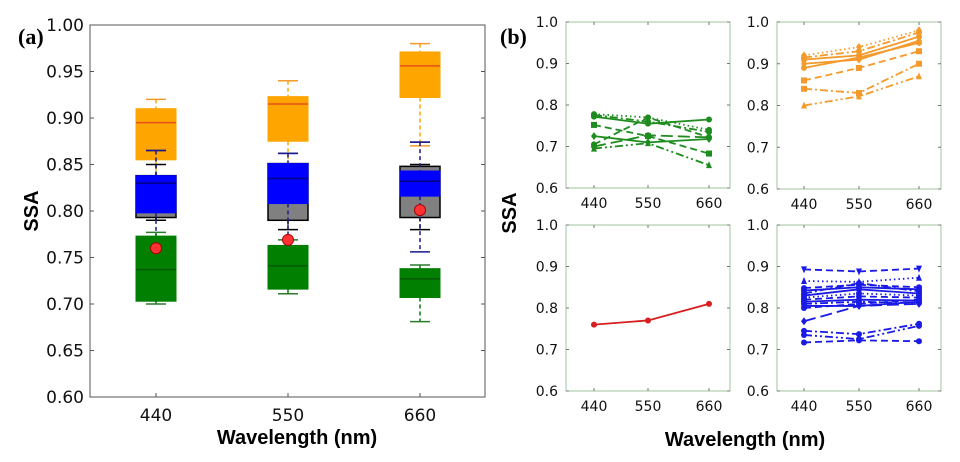  Describe the element at coordinates (65, 212) in the screenshot. I see `y-tick-label: 0.80` at that location.